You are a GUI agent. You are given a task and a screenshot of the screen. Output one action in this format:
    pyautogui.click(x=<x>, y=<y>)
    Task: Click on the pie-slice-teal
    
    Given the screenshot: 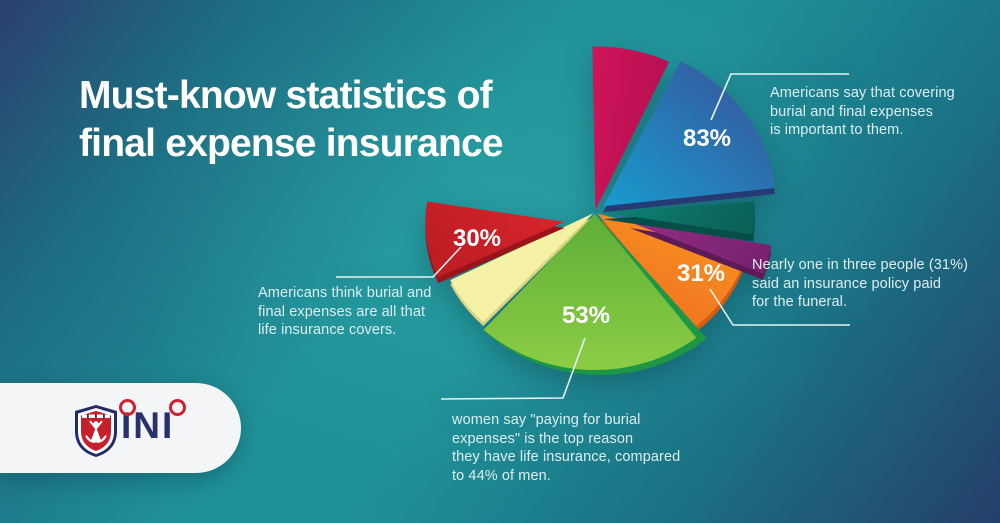 What is the action you would take?
    pyautogui.click(x=678, y=218)
    